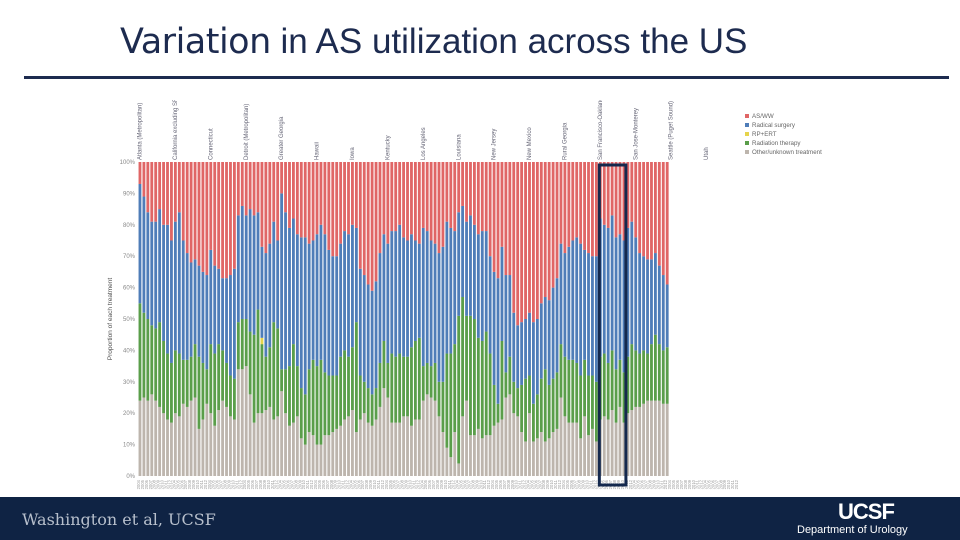 Image resolution: width=960 pixels, height=540 pixels. I want to click on highlight-box, so click(612, 325).